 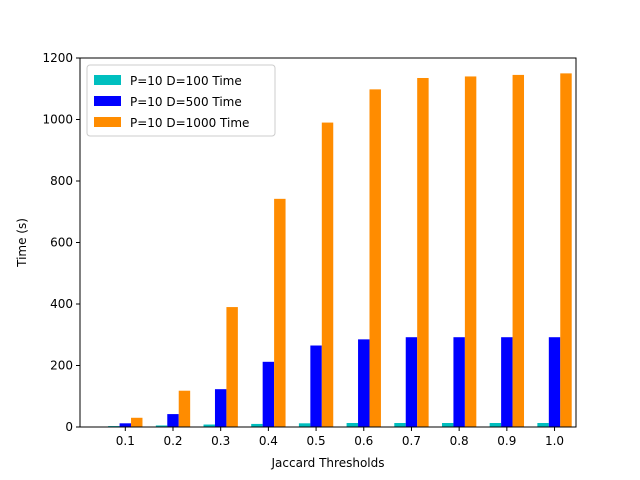 What do you see at coordinates (554, 441) in the screenshot?
I see `x-tick-label: 1.0` at bounding box center [554, 441].